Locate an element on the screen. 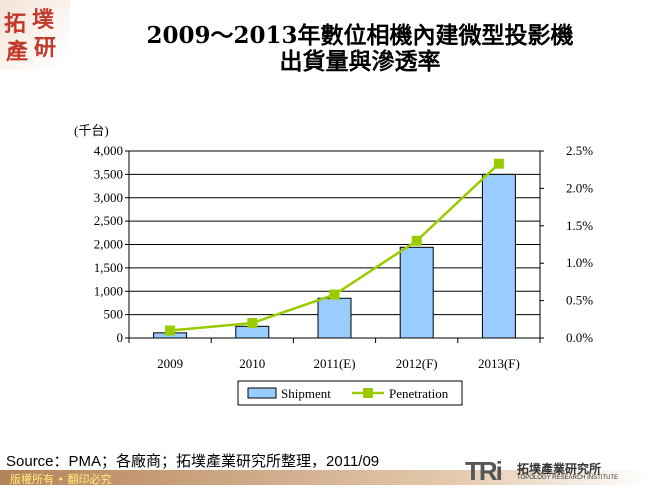 This screenshot has width=650, height=488. y-tick-label: 4,000 is located at coordinates (108, 150).